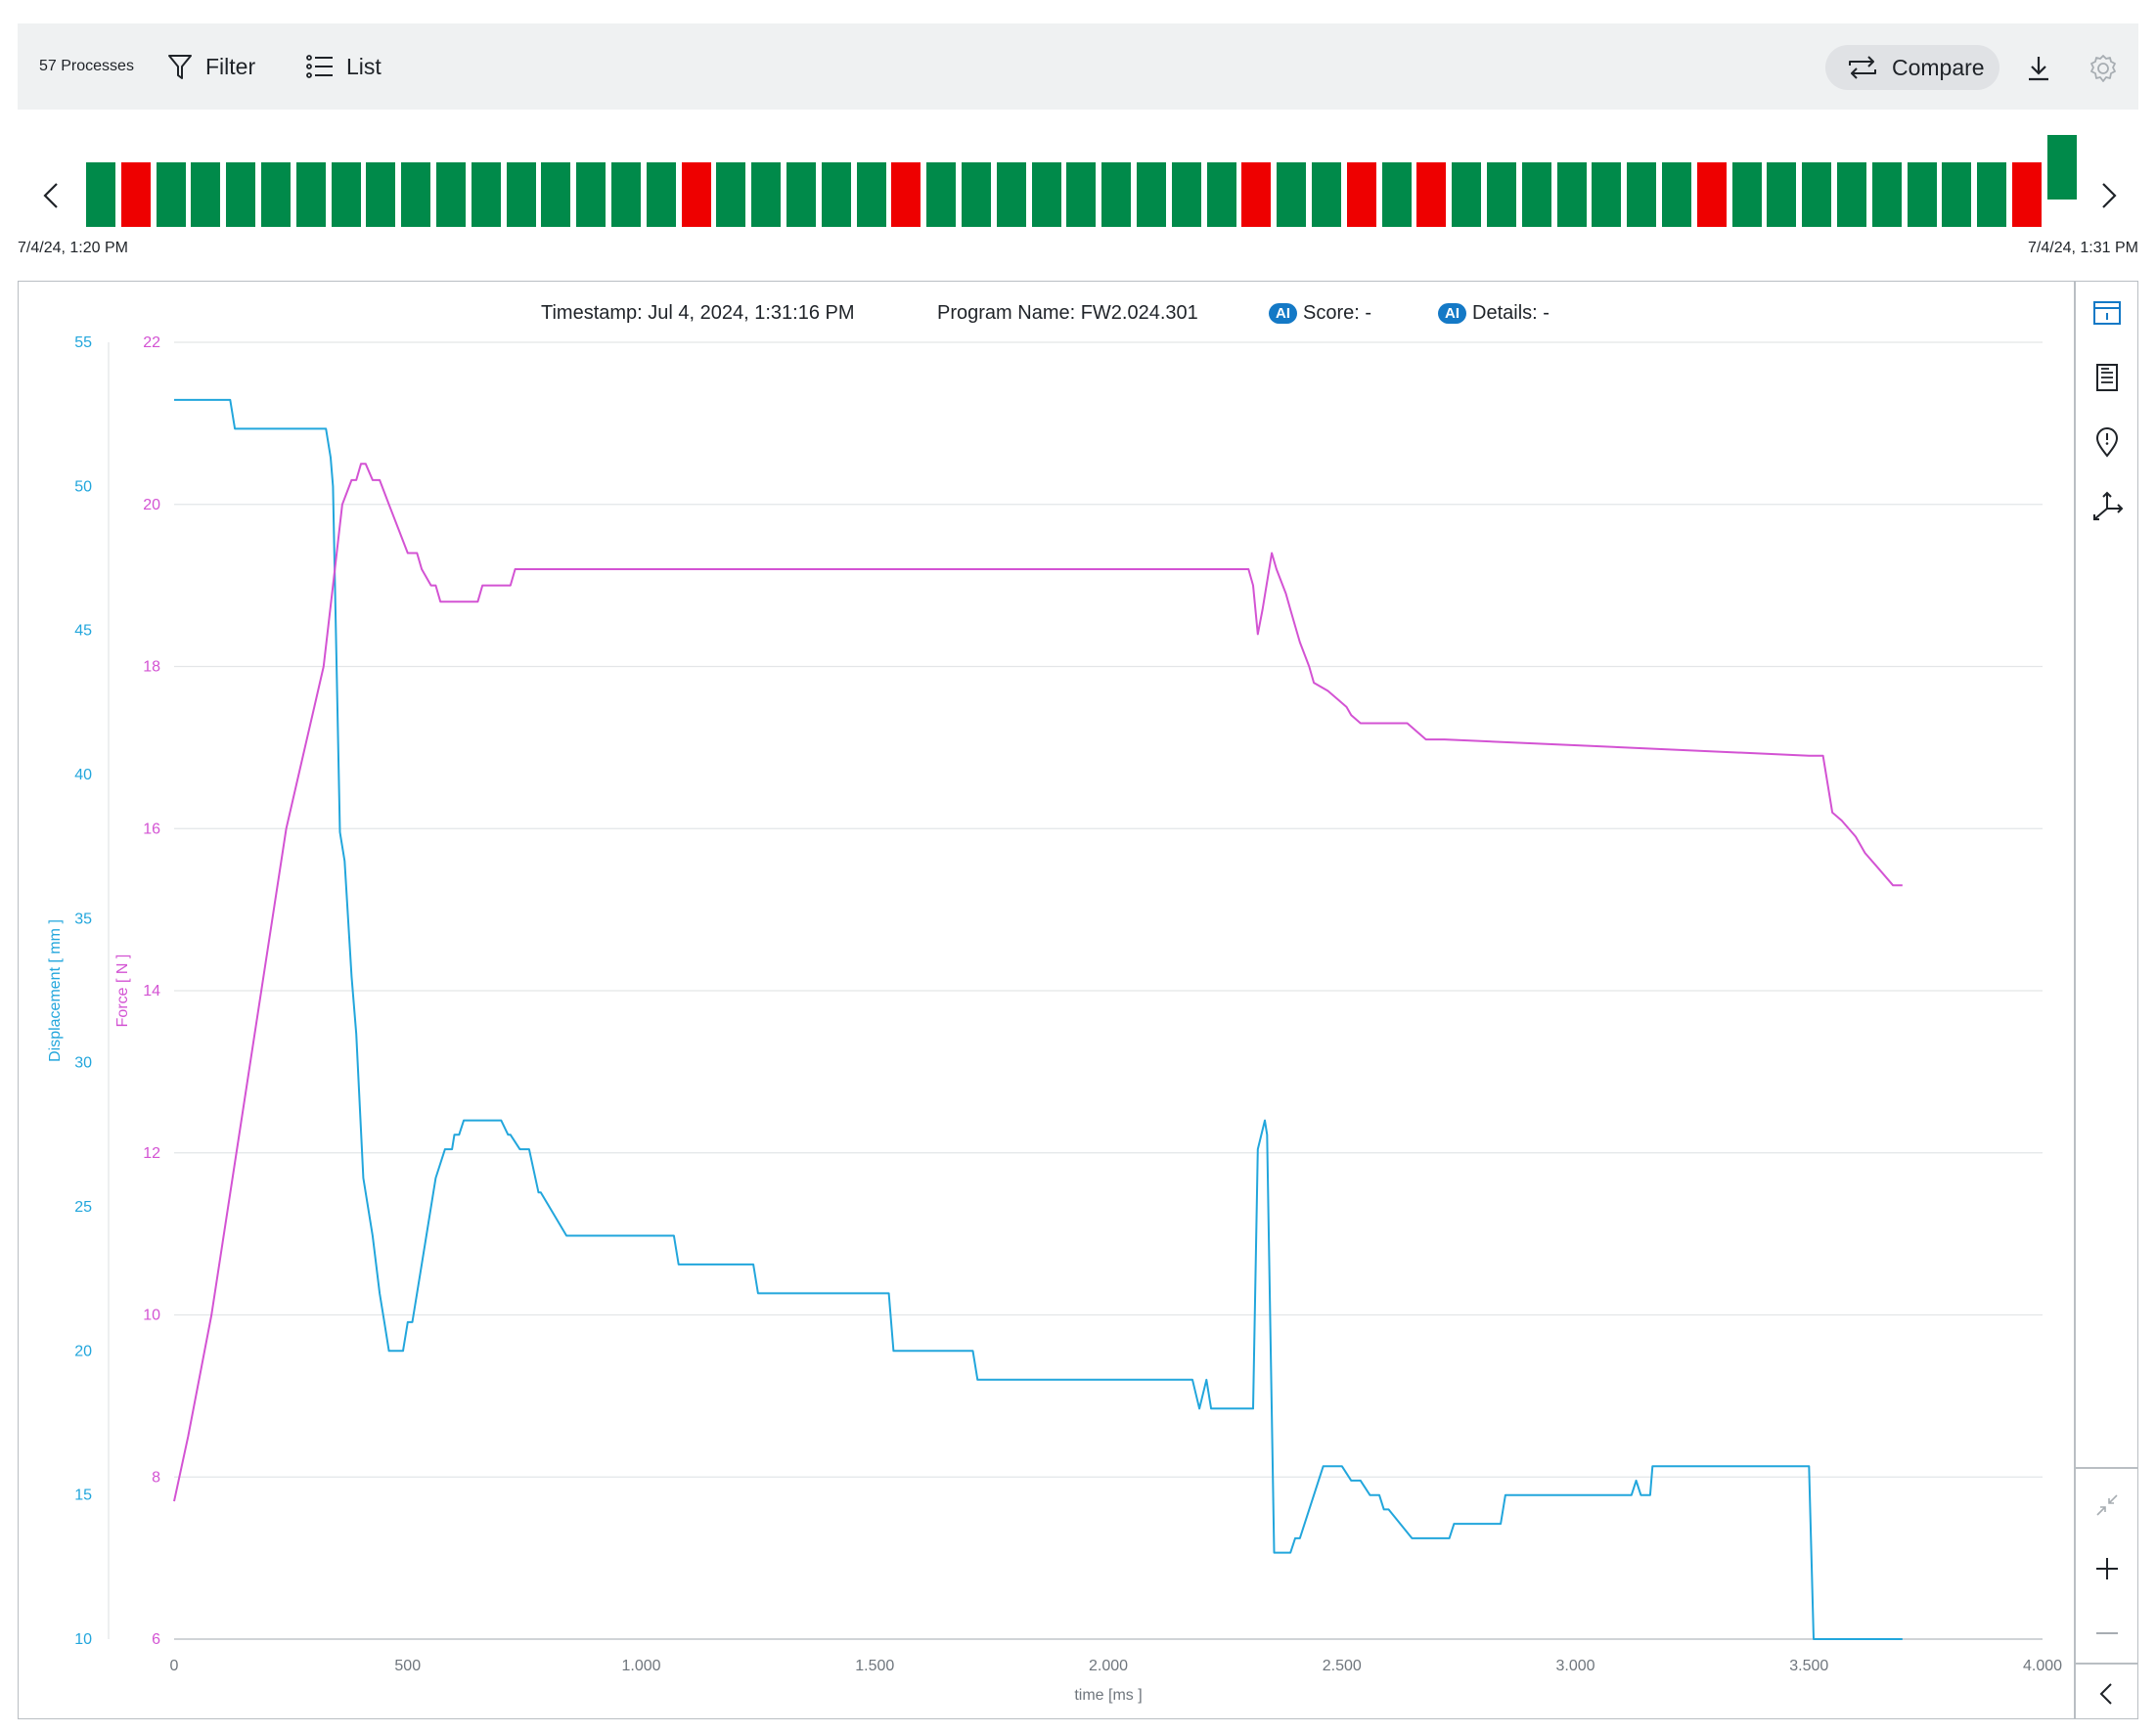 The image size is (2156, 1733). Describe the element at coordinates (1862, 68) in the screenshot. I see `compare-icon` at that location.